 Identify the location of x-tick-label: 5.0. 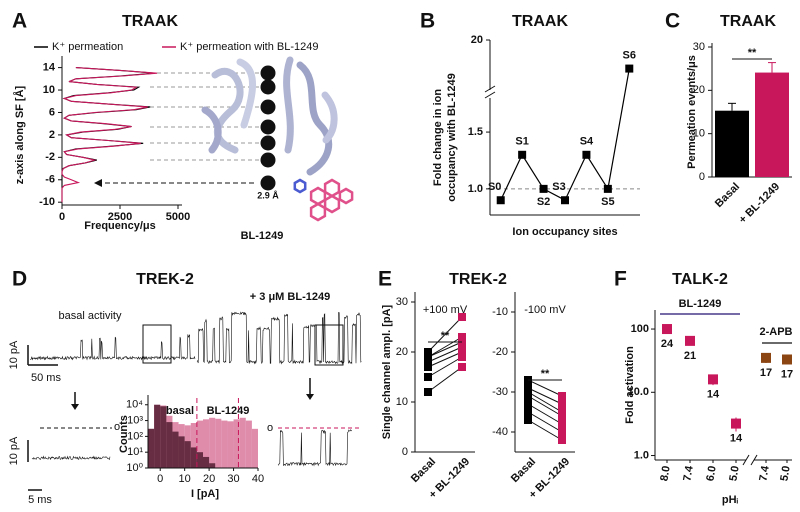
(785, 473).